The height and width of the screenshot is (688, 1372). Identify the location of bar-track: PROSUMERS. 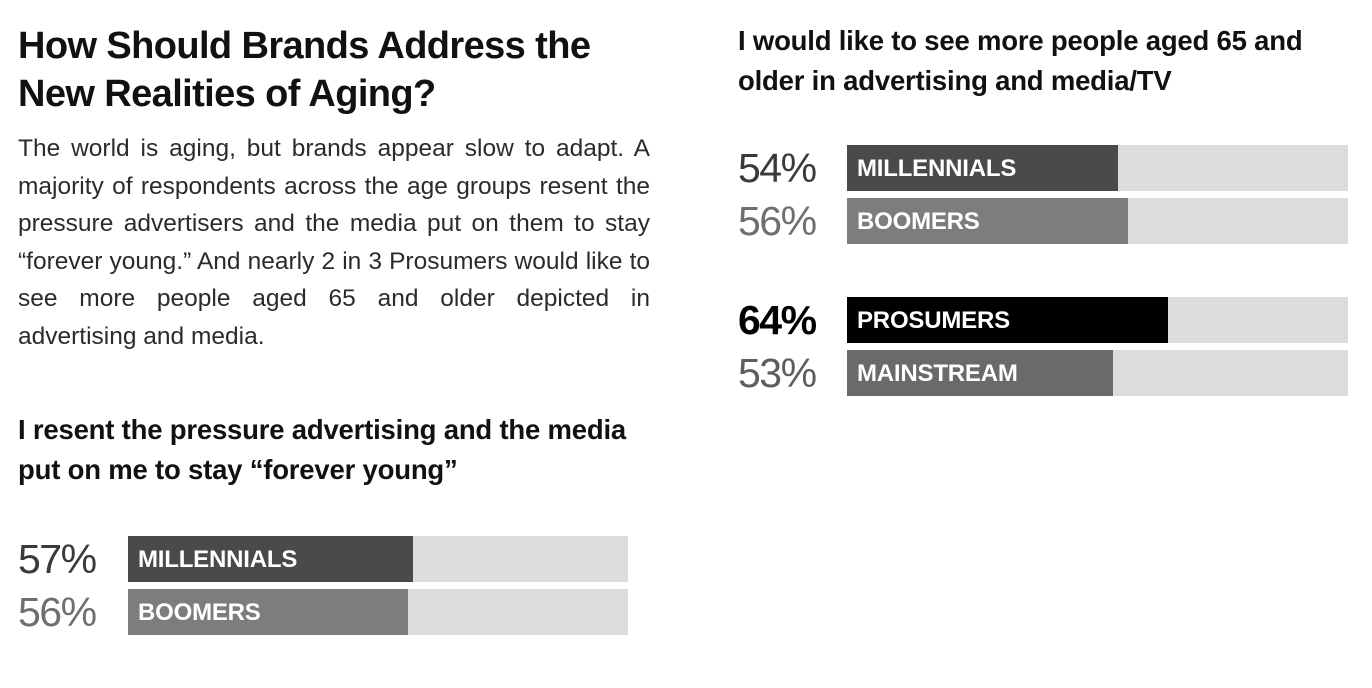
(1097, 320).